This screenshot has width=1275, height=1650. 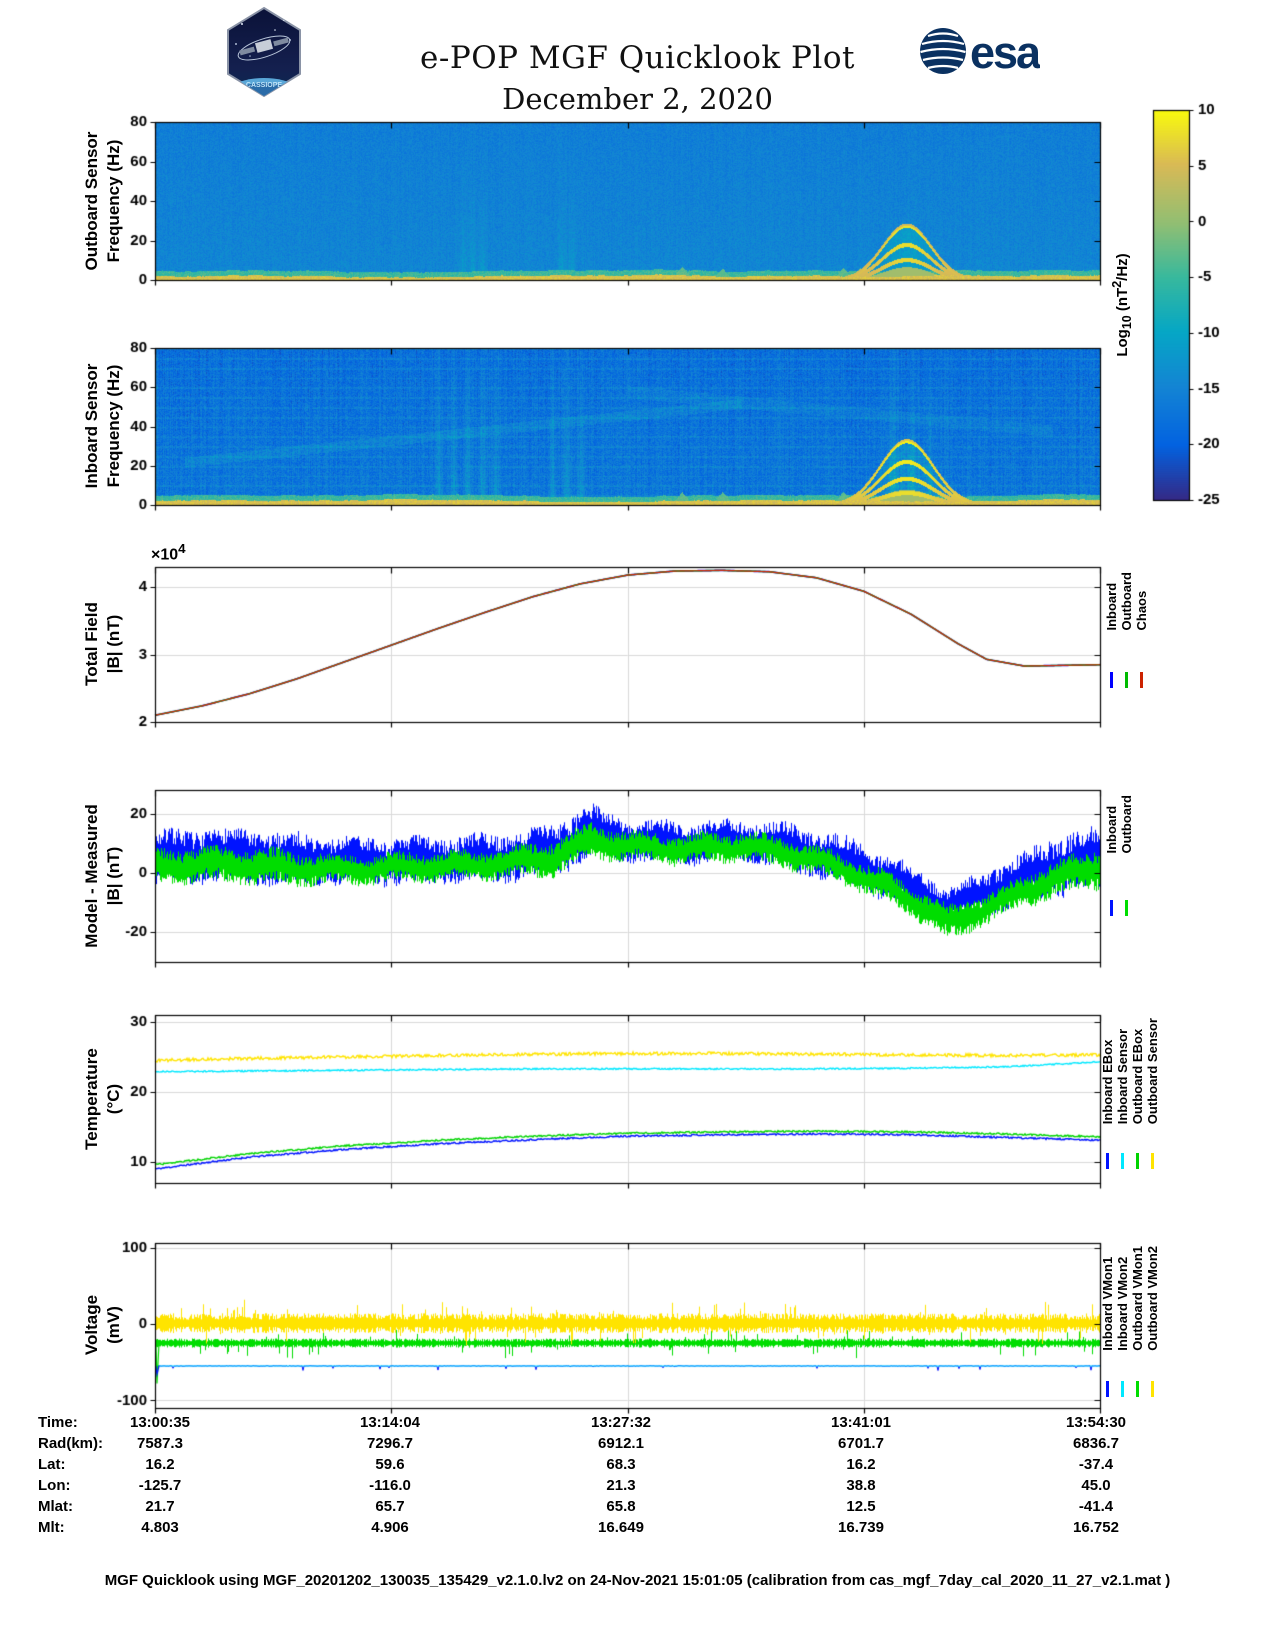 I want to click on cassiope-satellite-icon, so click(x=264, y=46).